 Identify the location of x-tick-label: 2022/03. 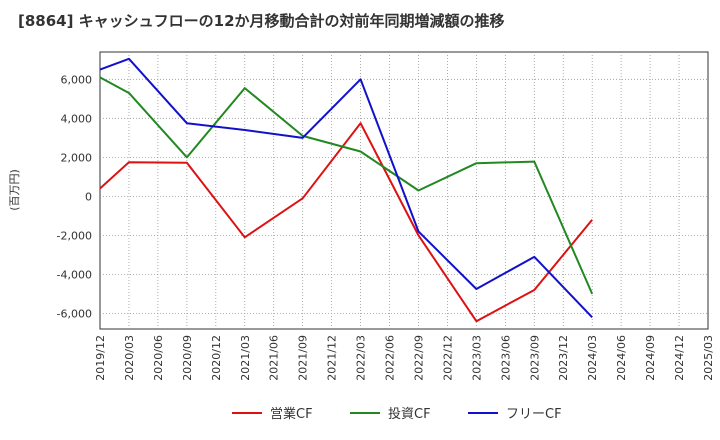
(361, 358).